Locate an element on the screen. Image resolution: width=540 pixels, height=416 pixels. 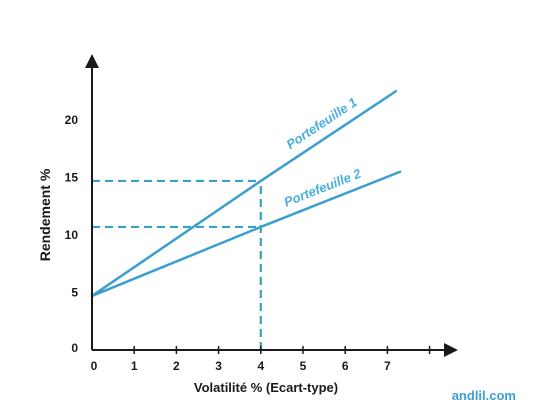
x-tick-label: 1 is located at coordinates (134, 366).